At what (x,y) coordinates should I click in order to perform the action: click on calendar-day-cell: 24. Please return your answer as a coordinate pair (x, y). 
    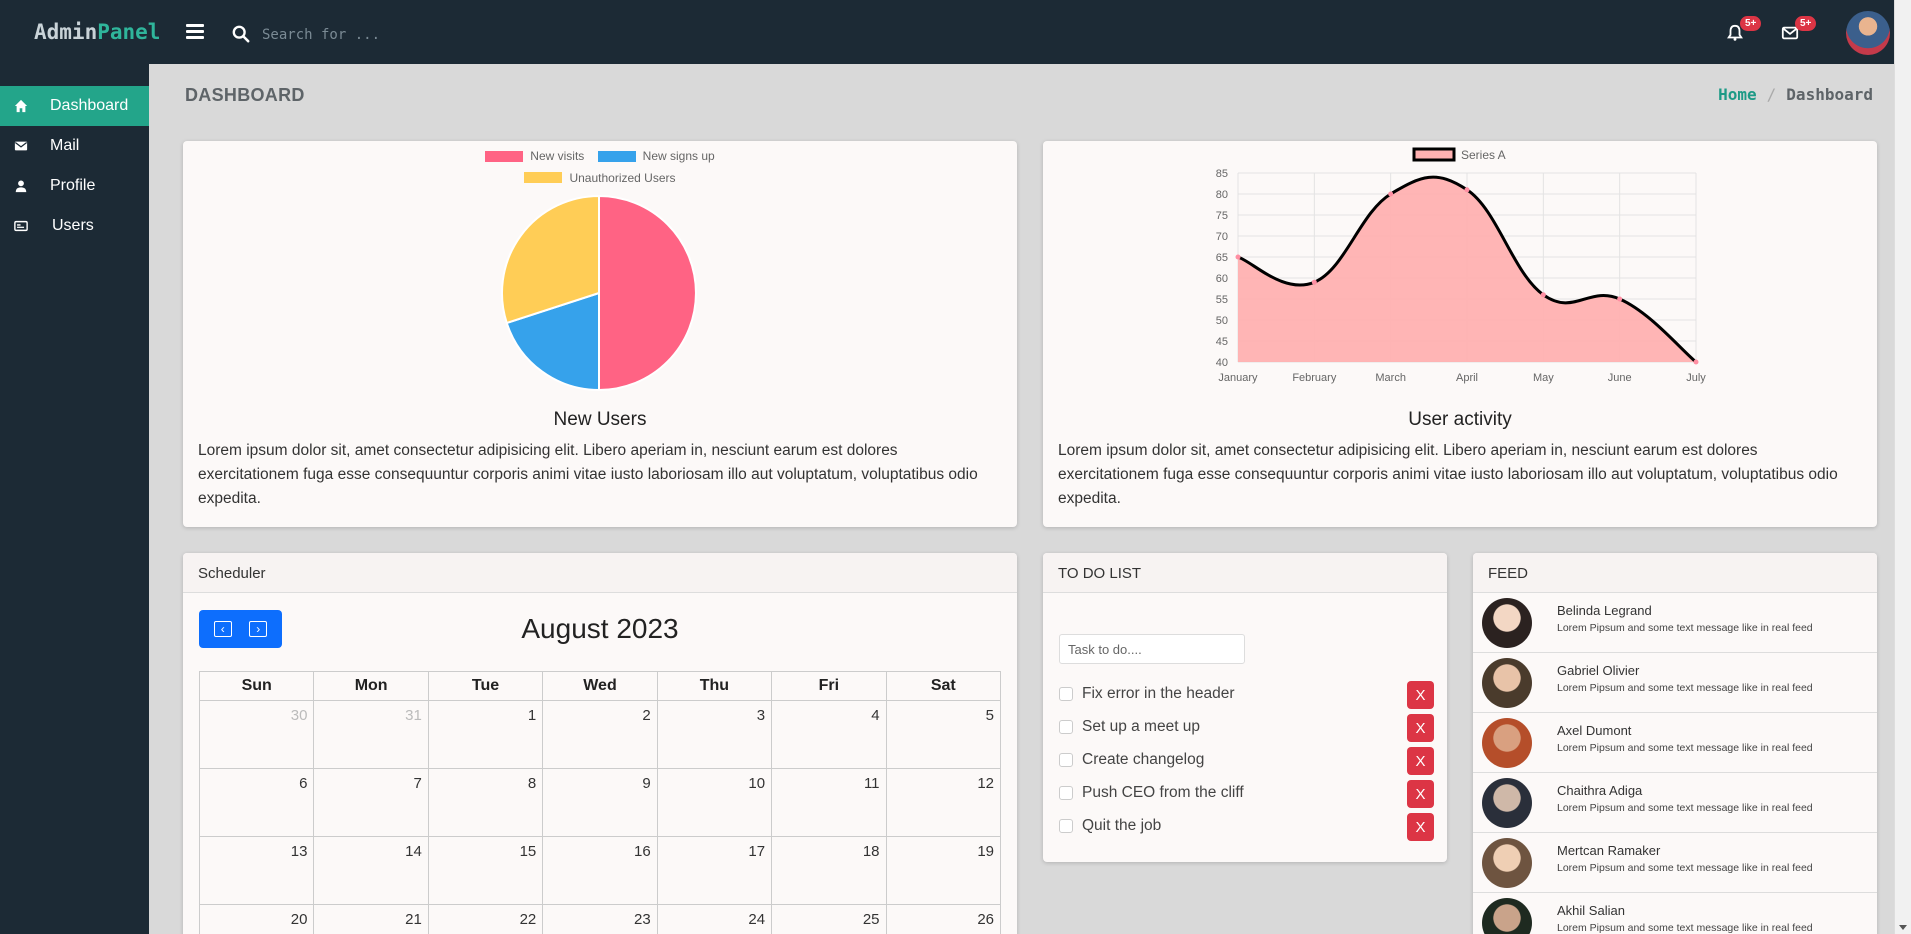
    Looking at the image, I should click on (714, 919).